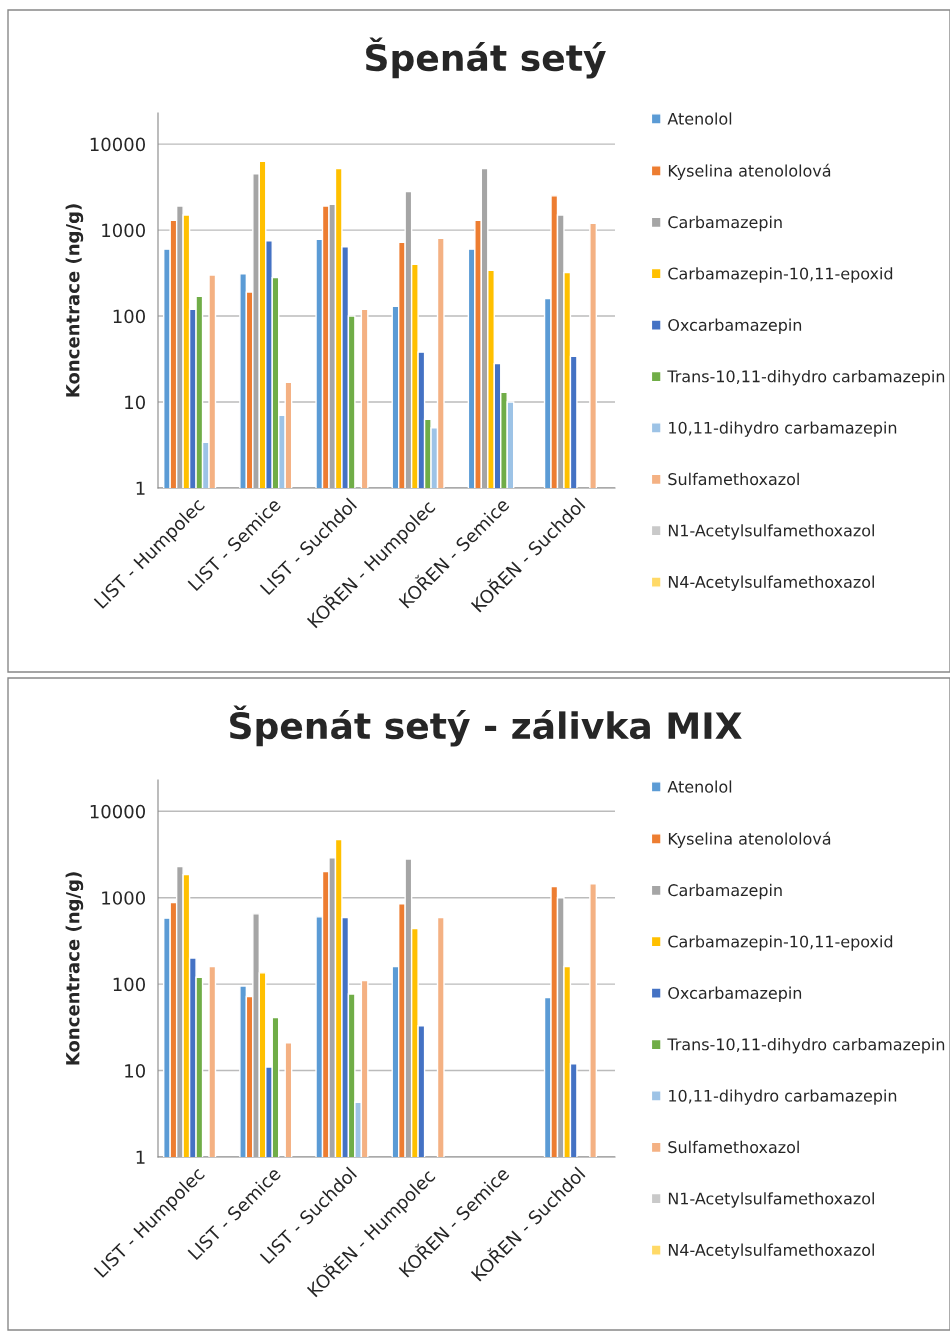 Image resolution: width=950 pixels, height=1332 pixels. Describe the element at coordinates (486, 726) in the screenshot. I see `chart-title: Špenát setý - zálivka MIX` at that location.